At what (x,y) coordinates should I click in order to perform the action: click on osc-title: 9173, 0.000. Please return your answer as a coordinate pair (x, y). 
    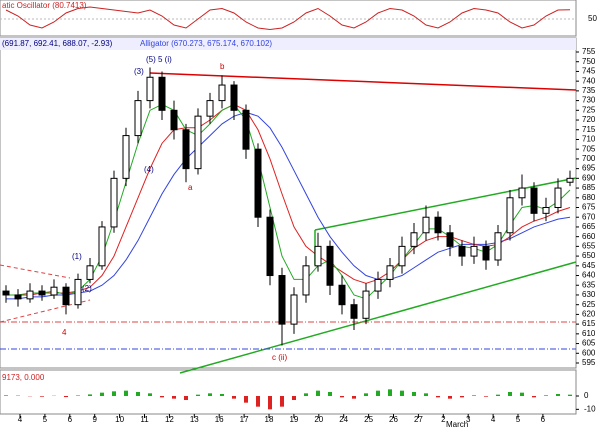
    Looking at the image, I should click on (23, 377).